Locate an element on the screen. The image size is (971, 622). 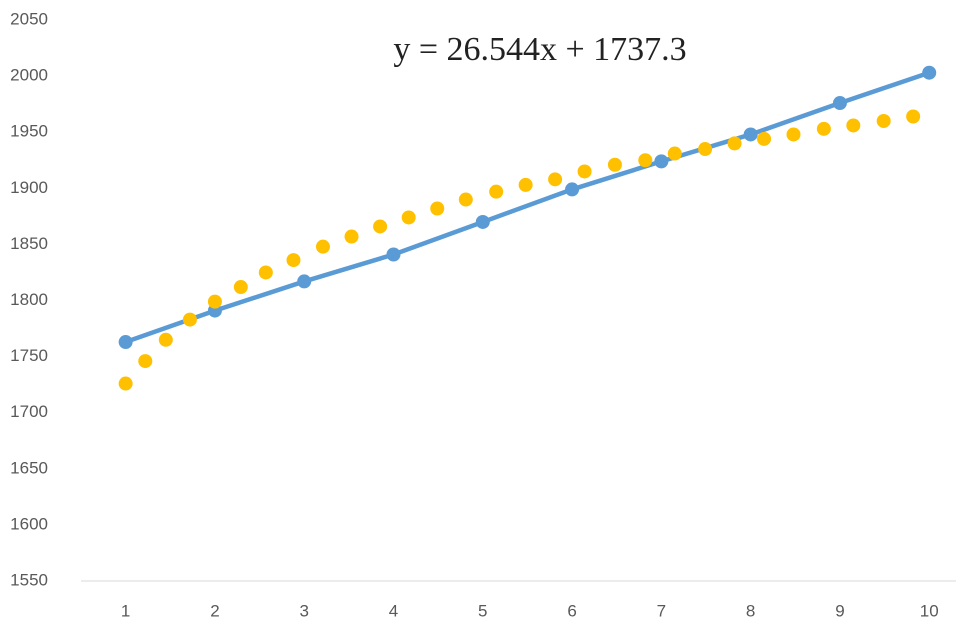
x-tick-label: 4 is located at coordinates (393, 610).